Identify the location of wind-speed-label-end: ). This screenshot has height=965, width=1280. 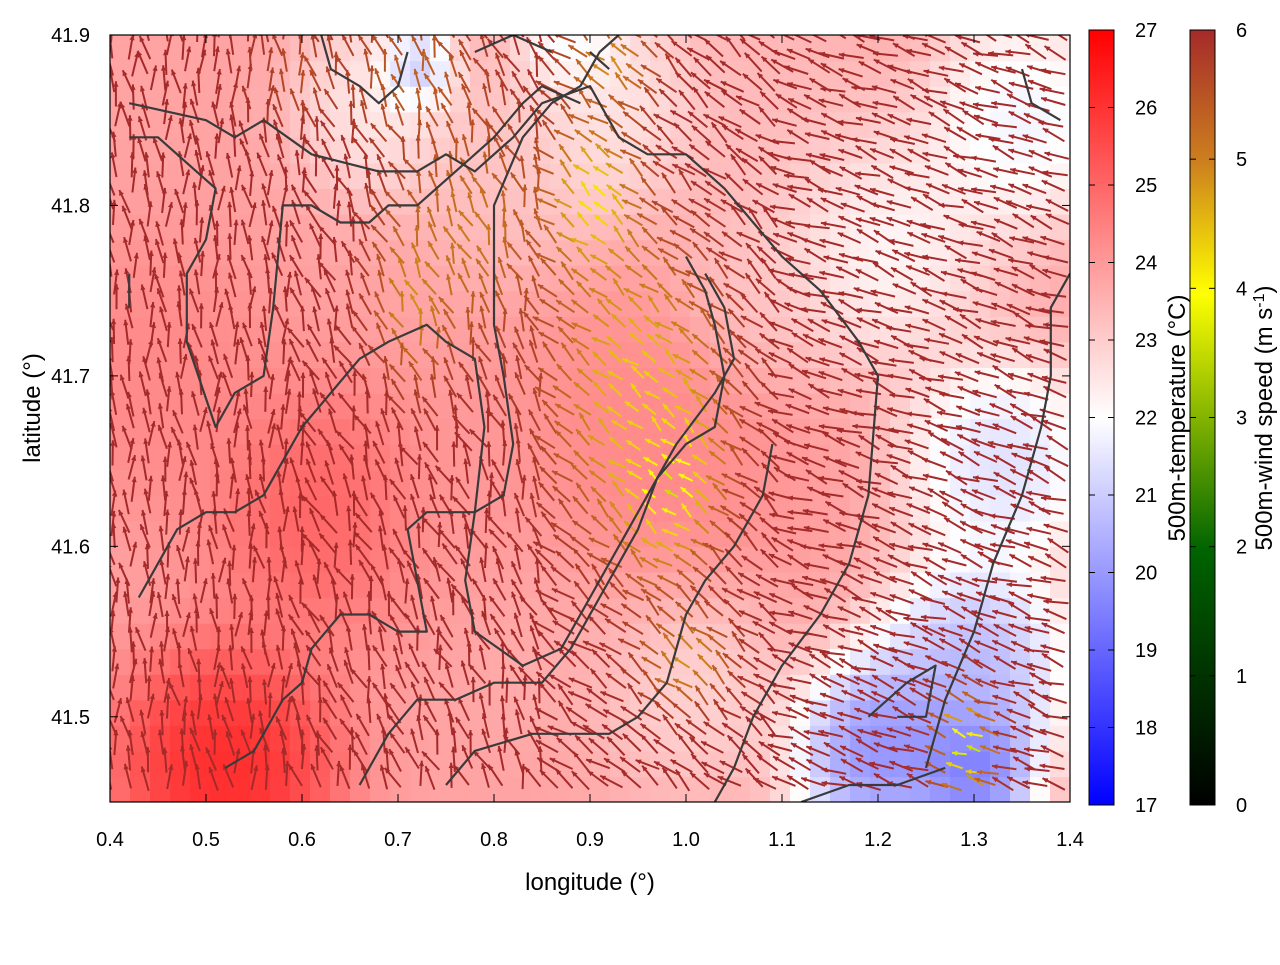
(1264, 290).